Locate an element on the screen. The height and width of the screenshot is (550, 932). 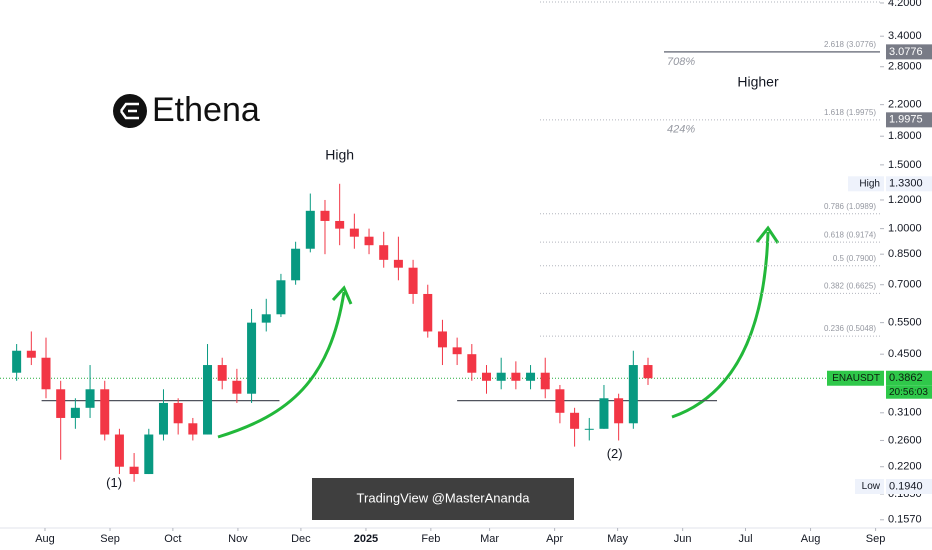
x-tick-label: Nov is located at coordinates (238, 539).